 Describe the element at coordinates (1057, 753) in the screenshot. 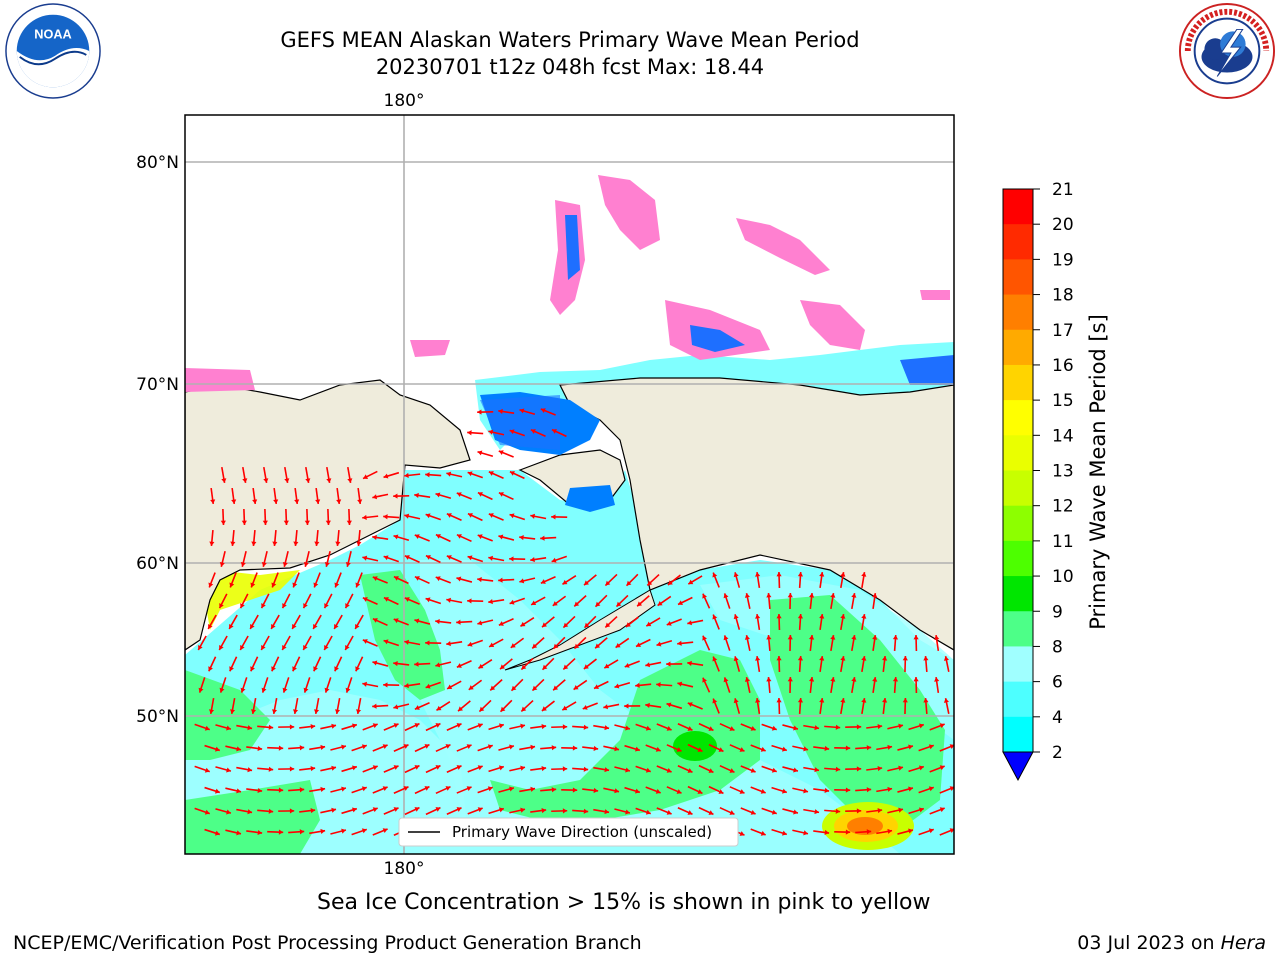

I see `colorbar-tick-label: 2` at that location.